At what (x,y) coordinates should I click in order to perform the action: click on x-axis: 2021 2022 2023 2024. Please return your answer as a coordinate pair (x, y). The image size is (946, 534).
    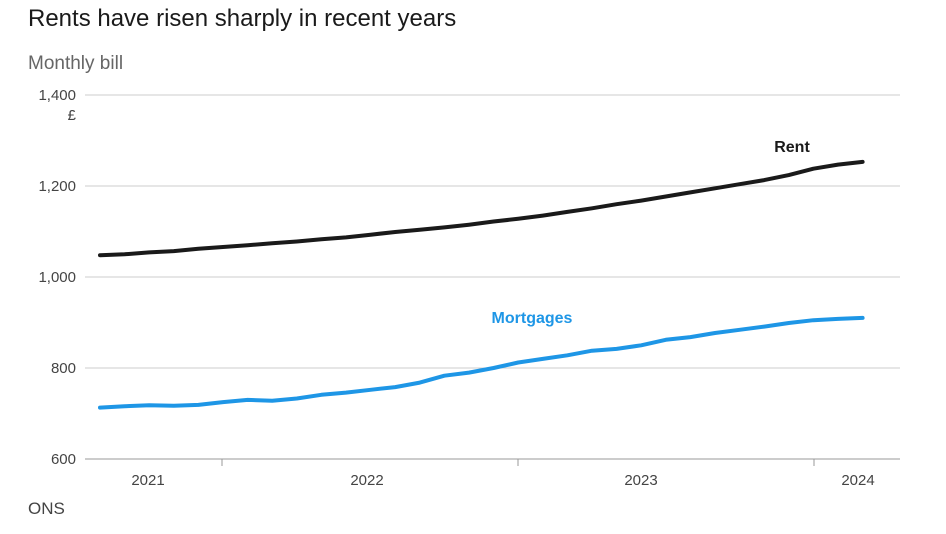
    Looking at the image, I should click on (503, 474).